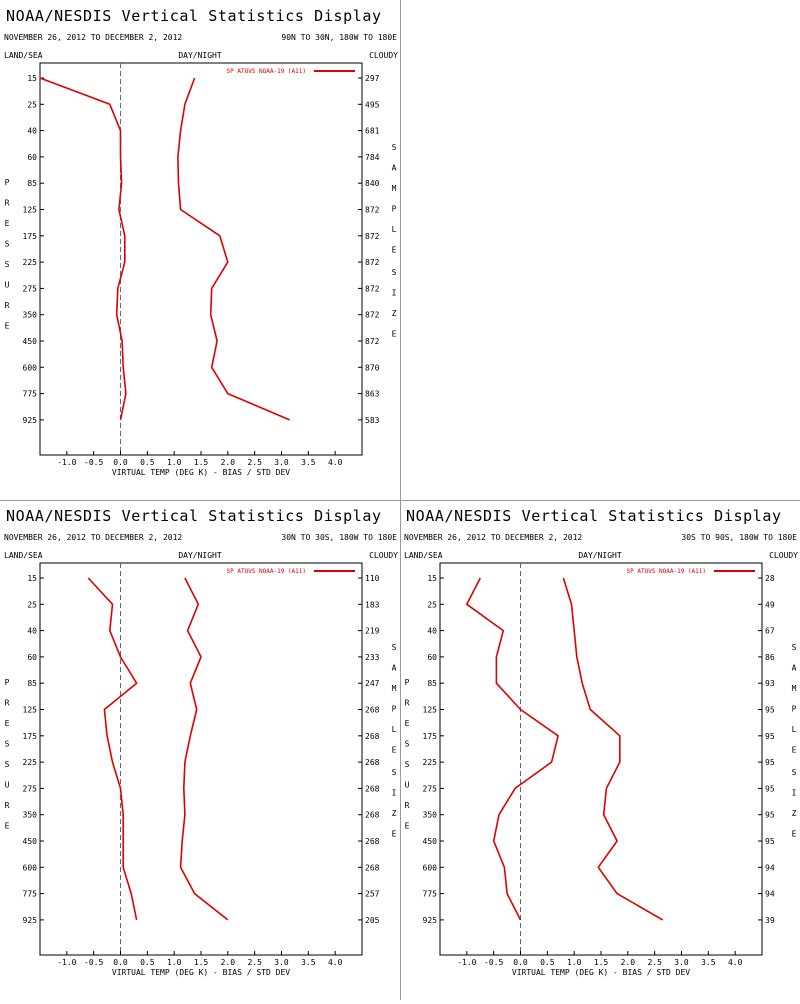 The width and height of the screenshot is (800, 1004). Describe the element at coordinates (7, 682) in the screenshot. I see `pressure-axis-letter: P` at that location.